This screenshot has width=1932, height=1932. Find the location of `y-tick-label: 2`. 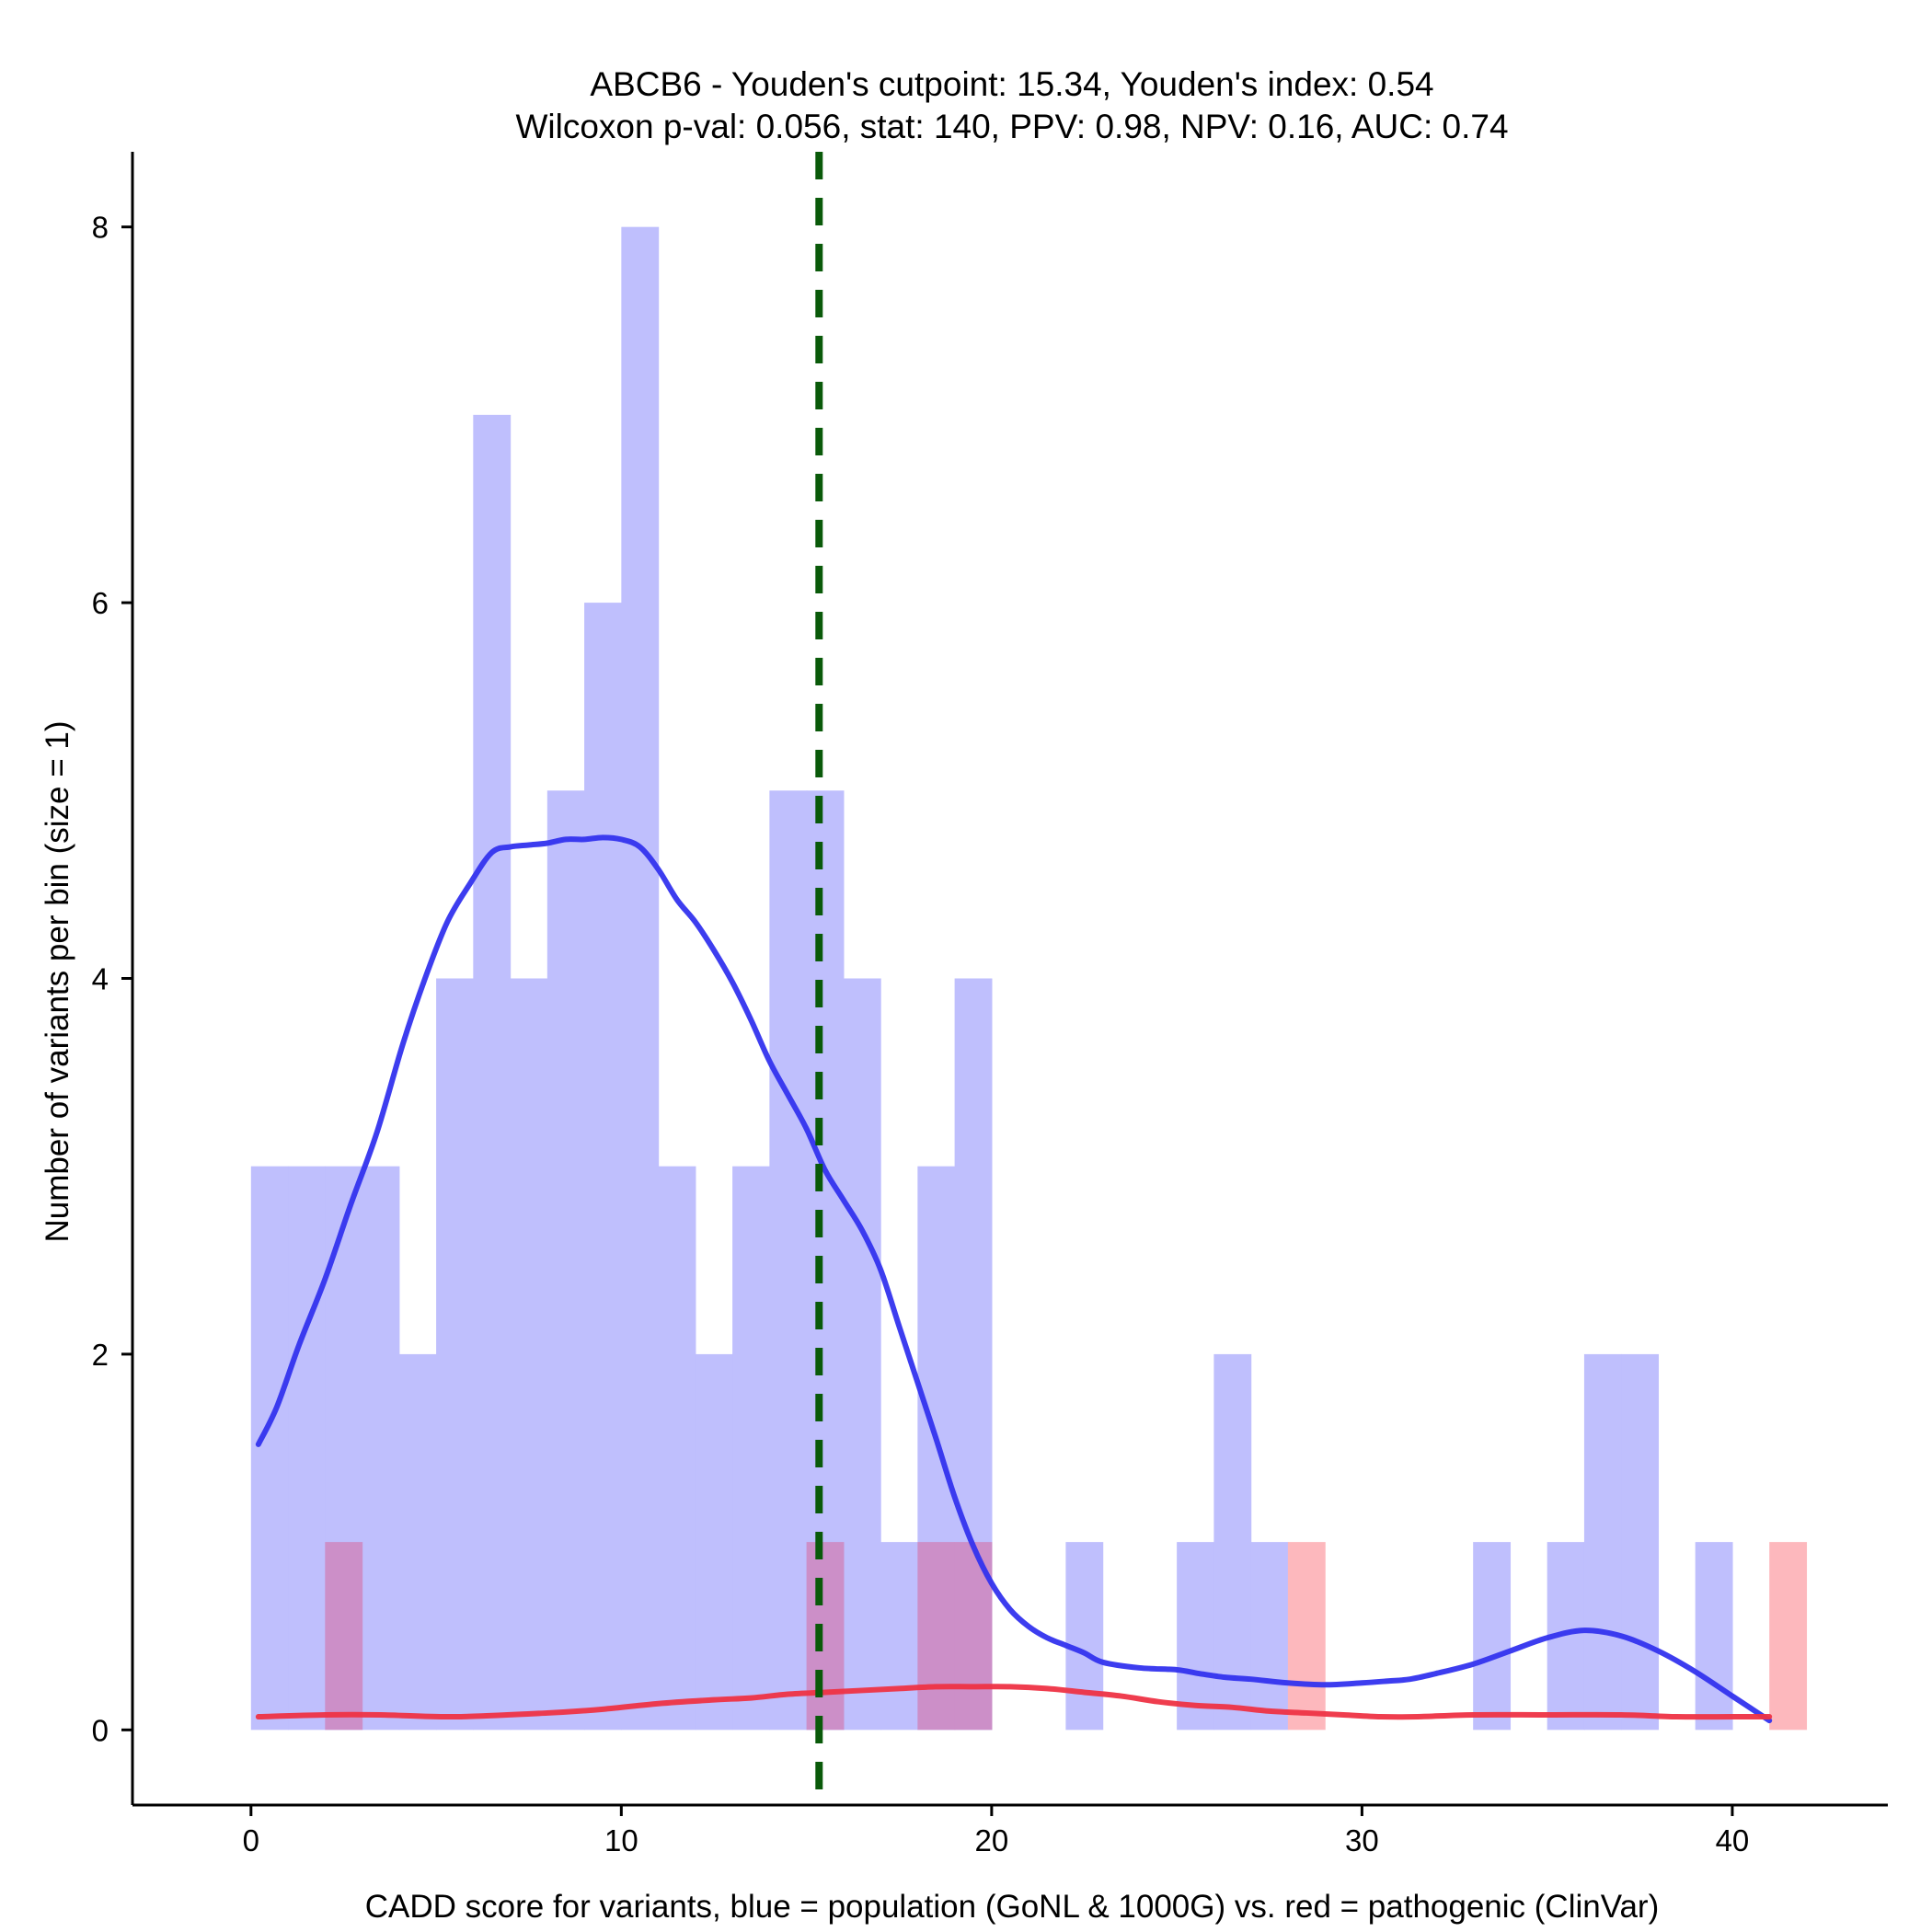

y-tick-label: 2 is located at coordinates (100, 1355).